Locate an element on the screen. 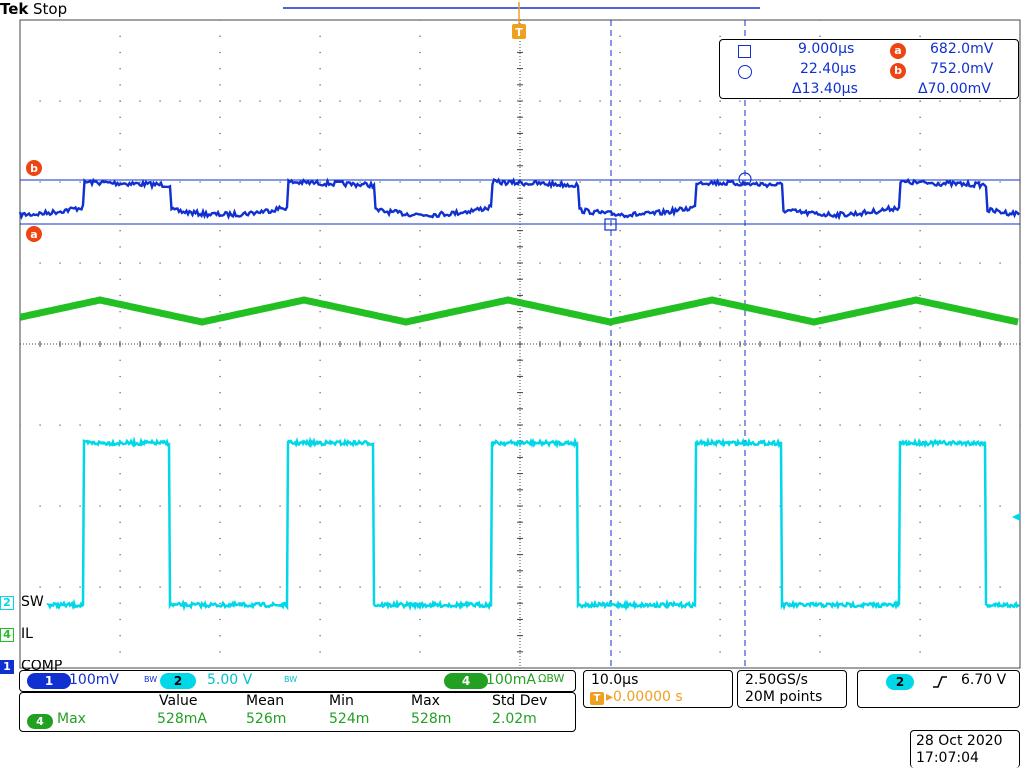 The height and width of the screenshot is (768, 1024). measure-header-max: Max is located at coordinates (425, 701).